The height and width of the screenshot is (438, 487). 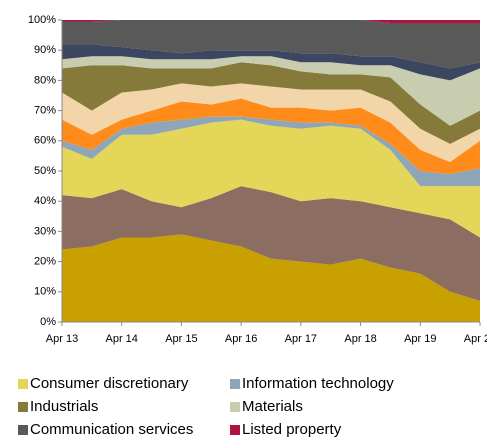 I want to click on y-tick-label: 90%, so click(x=45, y=50).